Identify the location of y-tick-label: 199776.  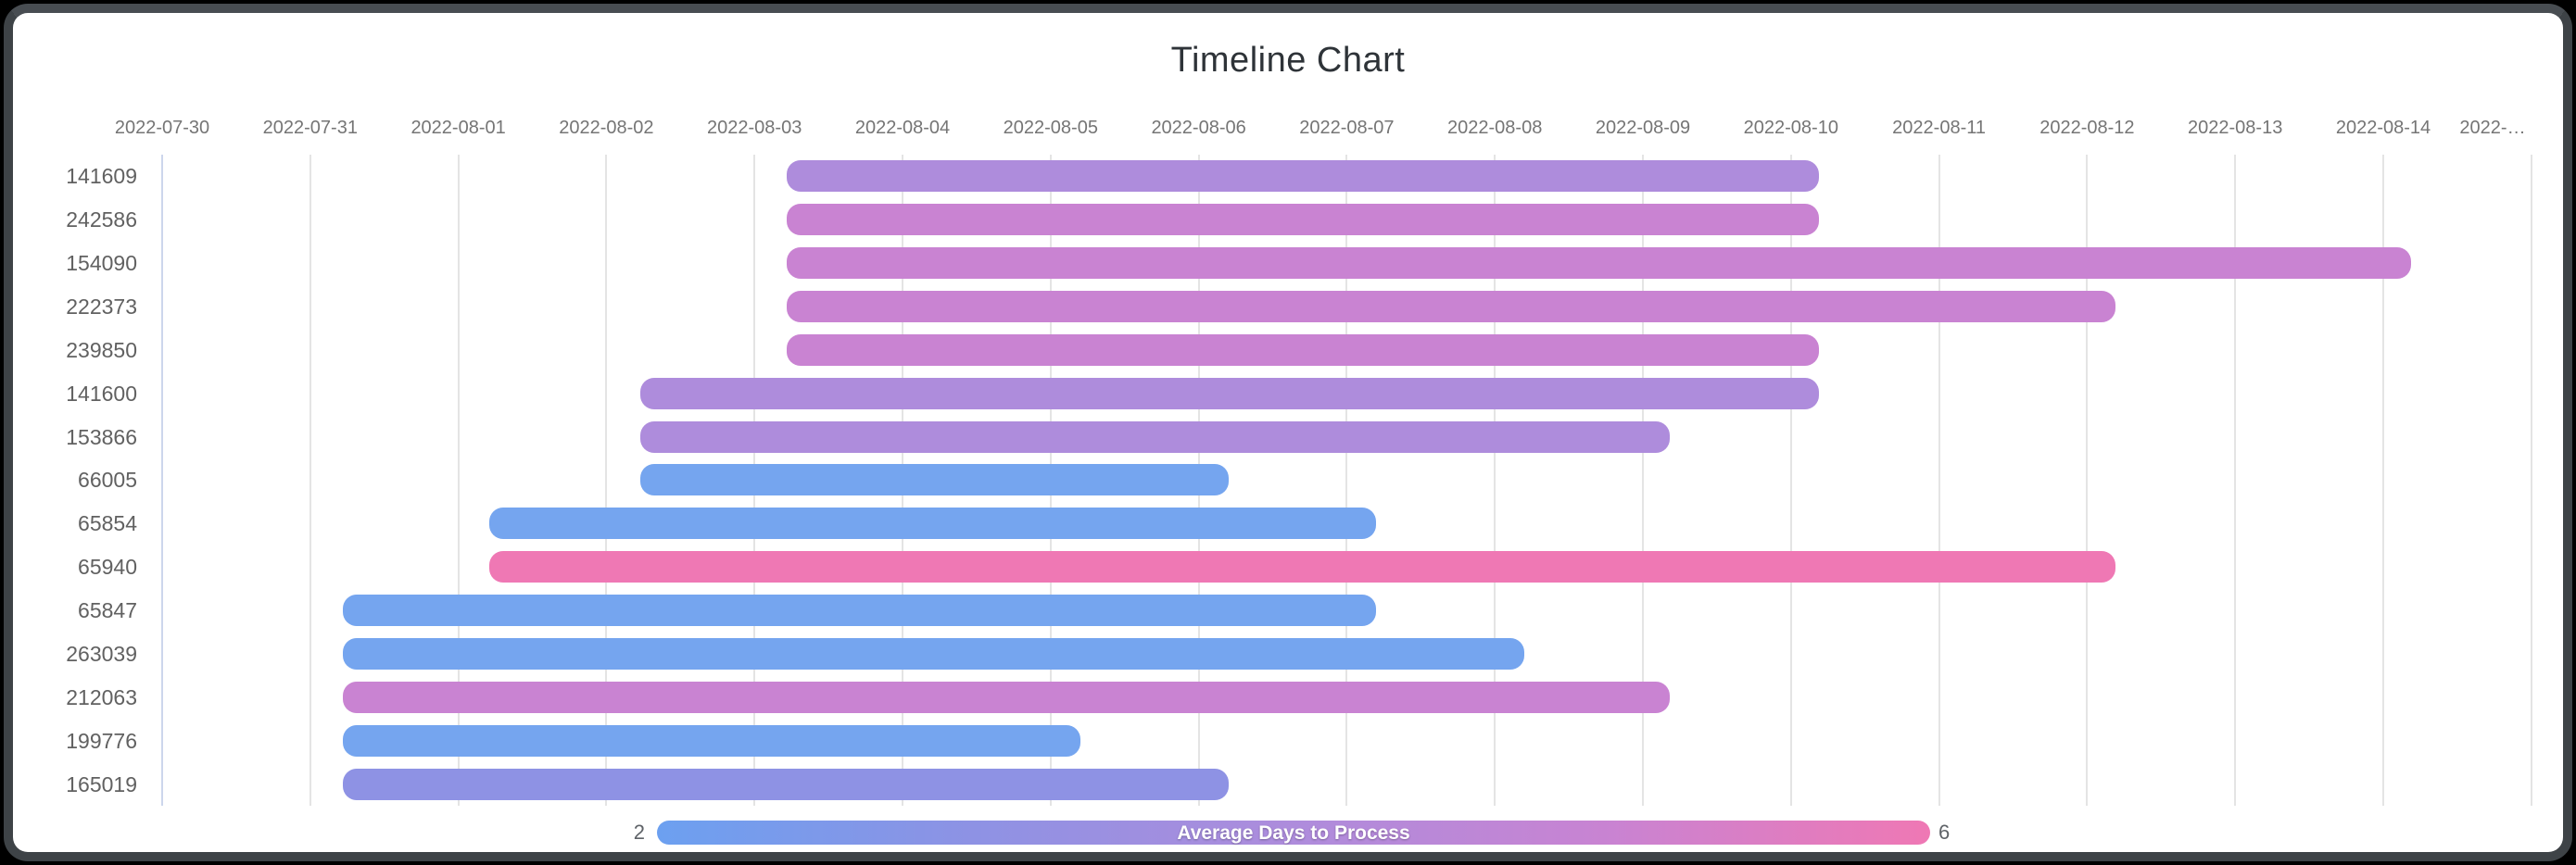
(101, 740).